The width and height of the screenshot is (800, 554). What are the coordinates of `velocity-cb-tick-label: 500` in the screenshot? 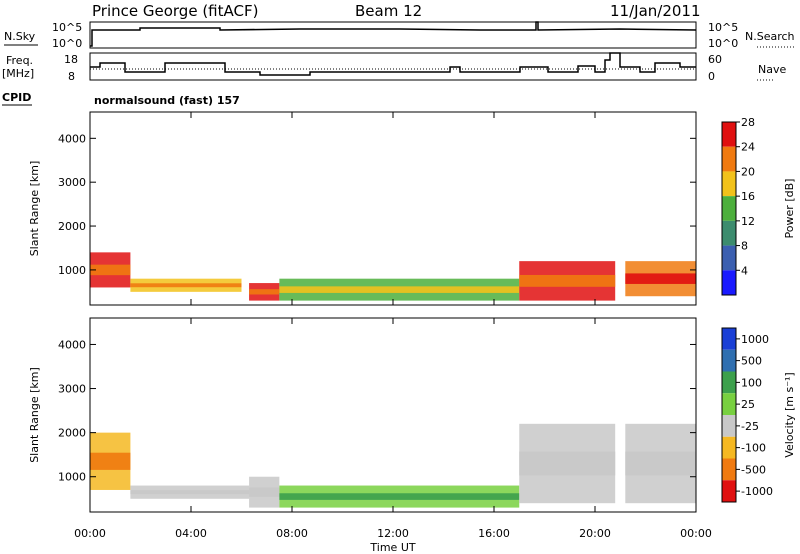 It's located at (751, 361).